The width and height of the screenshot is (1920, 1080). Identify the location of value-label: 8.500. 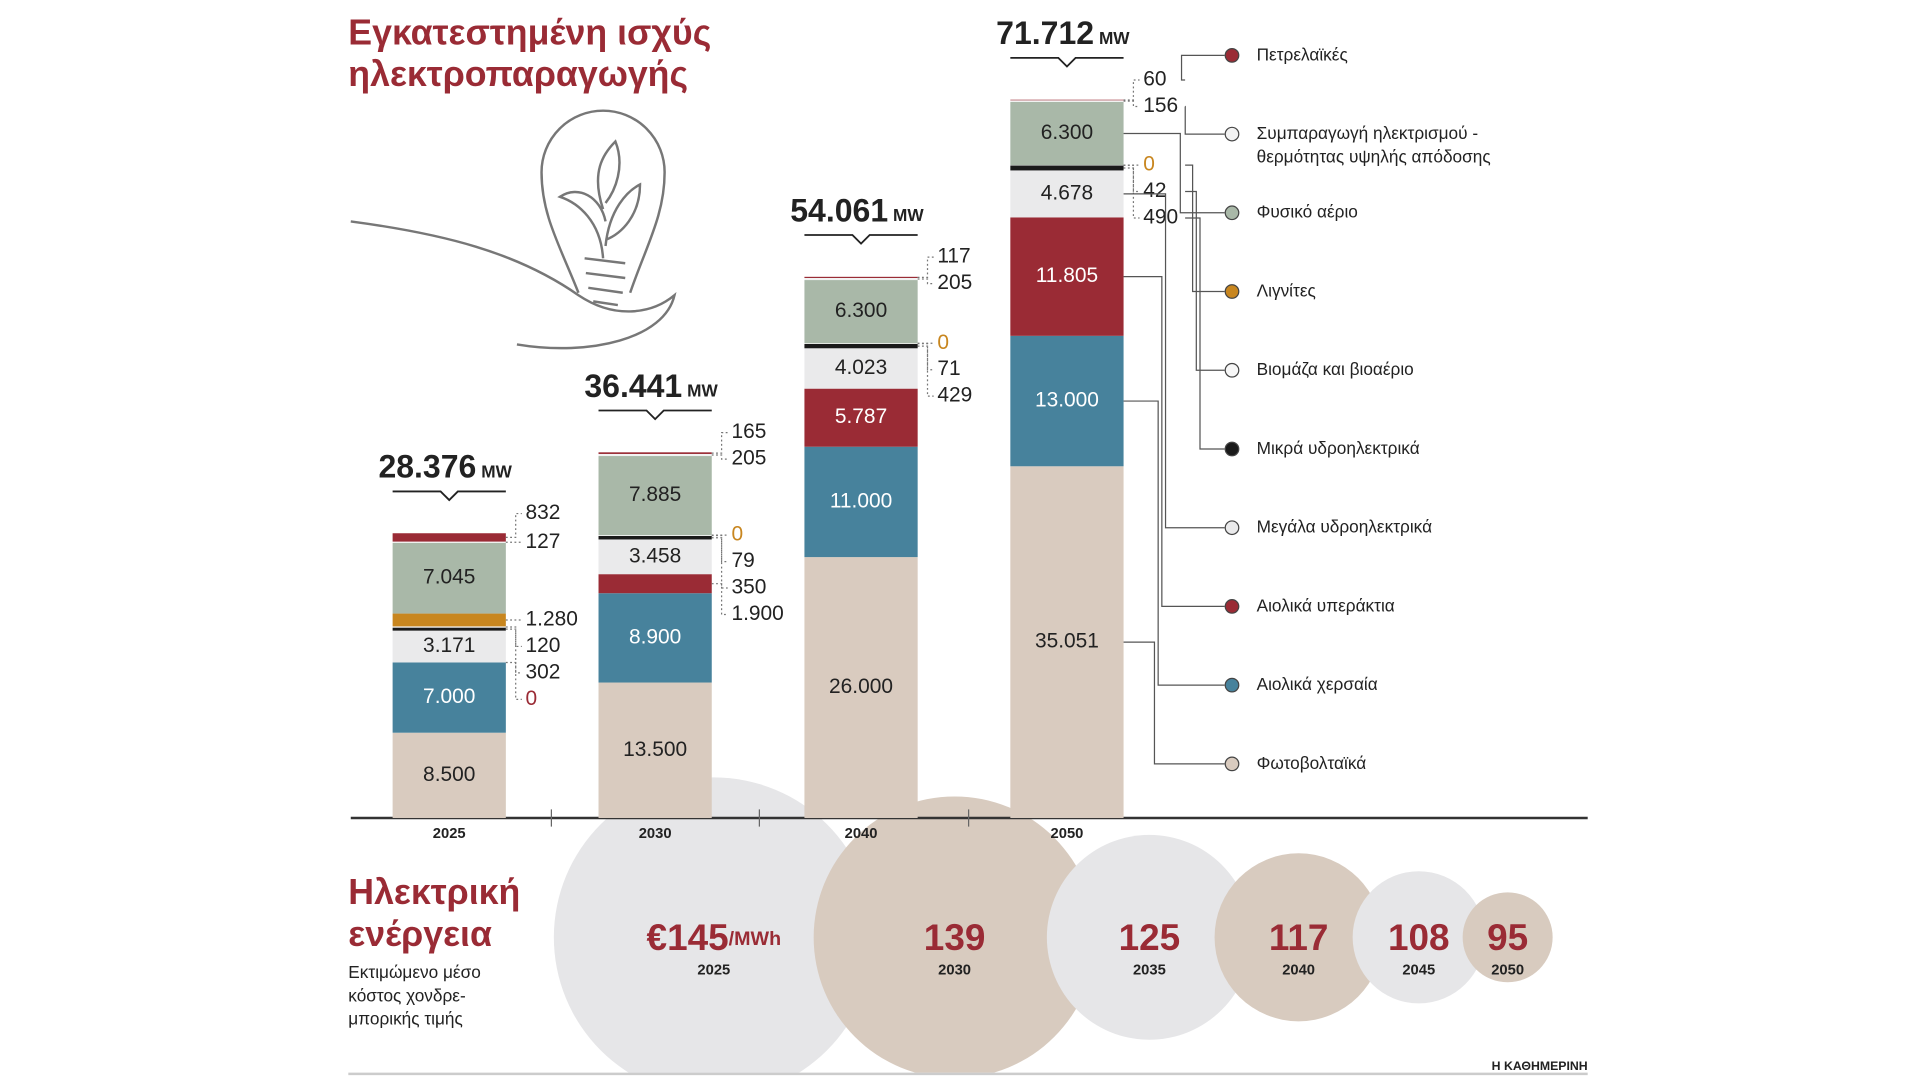
(449, 774).